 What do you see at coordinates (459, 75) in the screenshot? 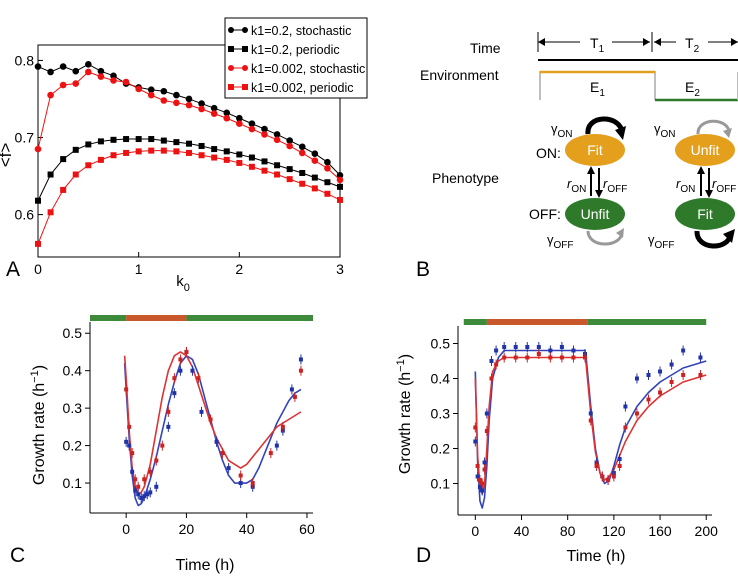
I see `environment-label: Environment` at bounding box center [459, 75].